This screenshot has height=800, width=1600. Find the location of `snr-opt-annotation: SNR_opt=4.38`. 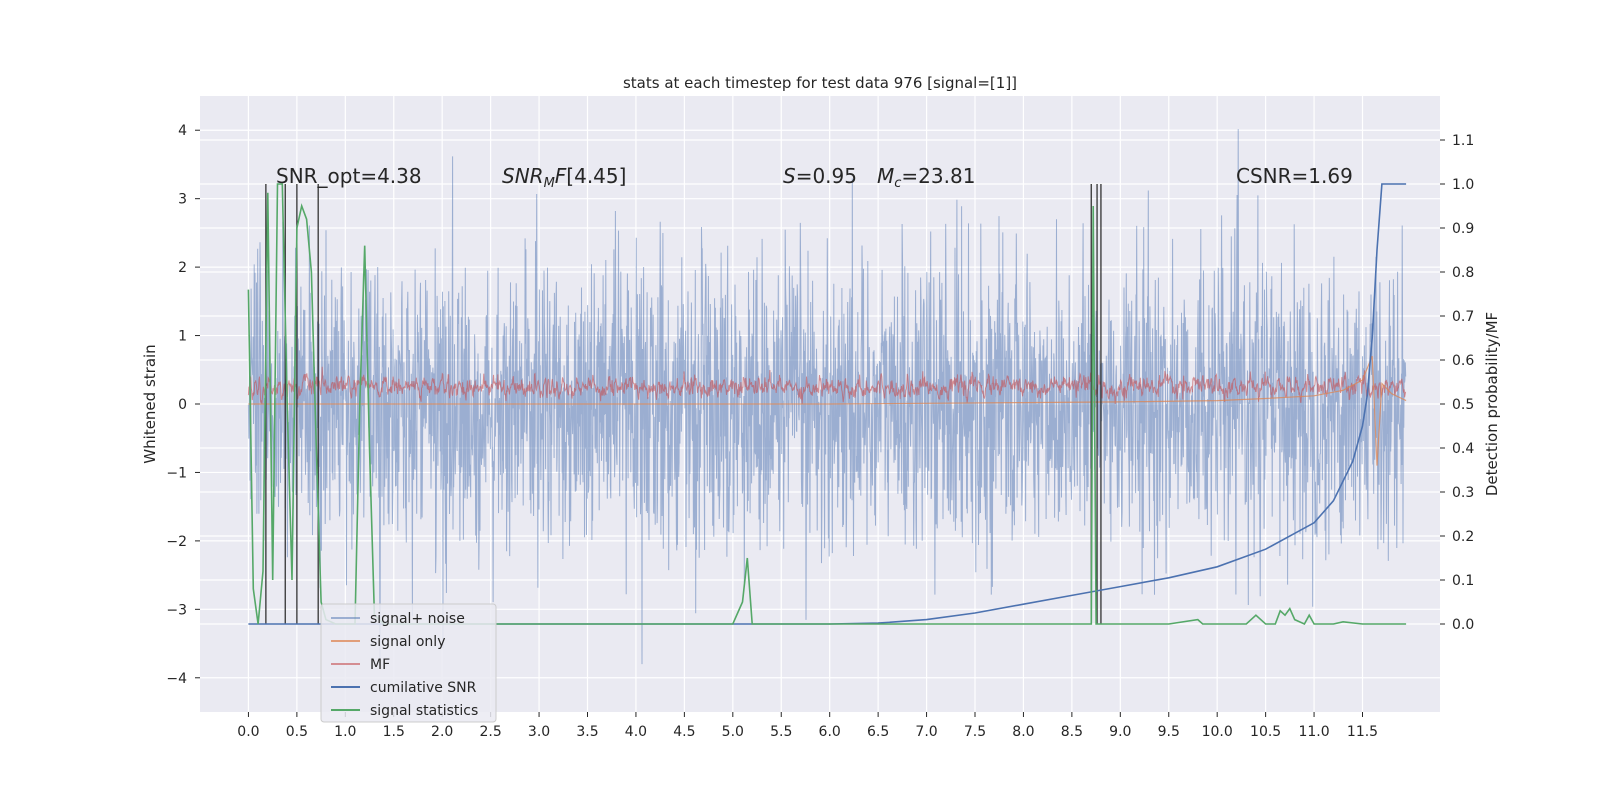

snr-opt-annotation: SNR_opt=4.38 is located at coordinates (349, 176).